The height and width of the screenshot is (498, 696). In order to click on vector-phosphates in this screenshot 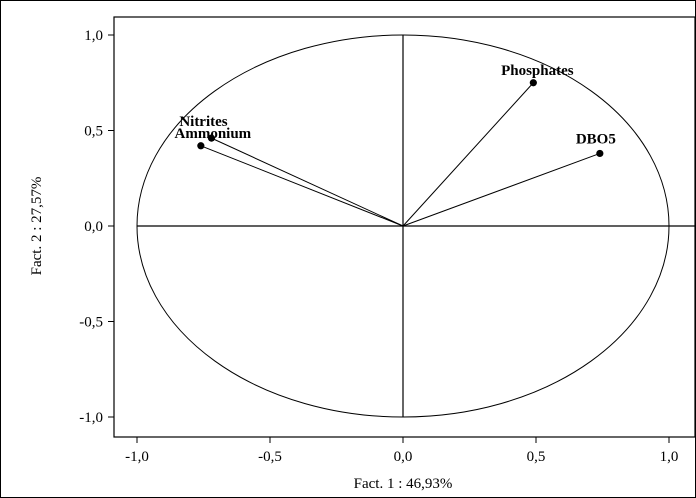, I will do `click(468, 154)`.